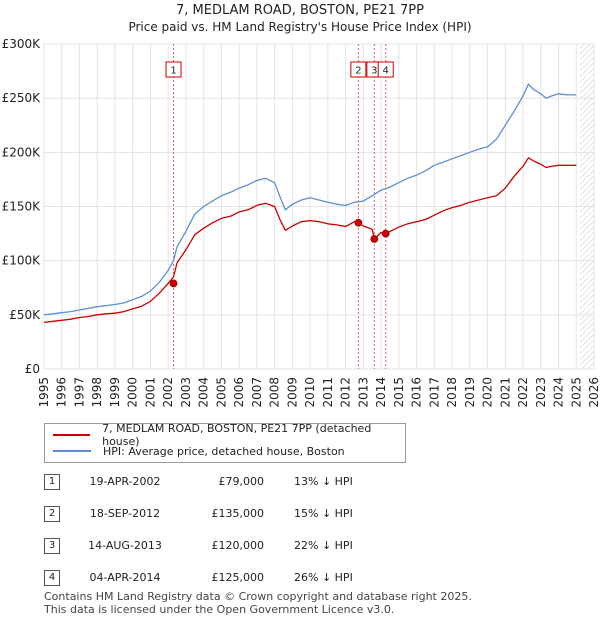  What do you see at coordinates (505, 392) in the screenshot?
I see `x-tick-label: 2021` at bounding box center [505, 392].